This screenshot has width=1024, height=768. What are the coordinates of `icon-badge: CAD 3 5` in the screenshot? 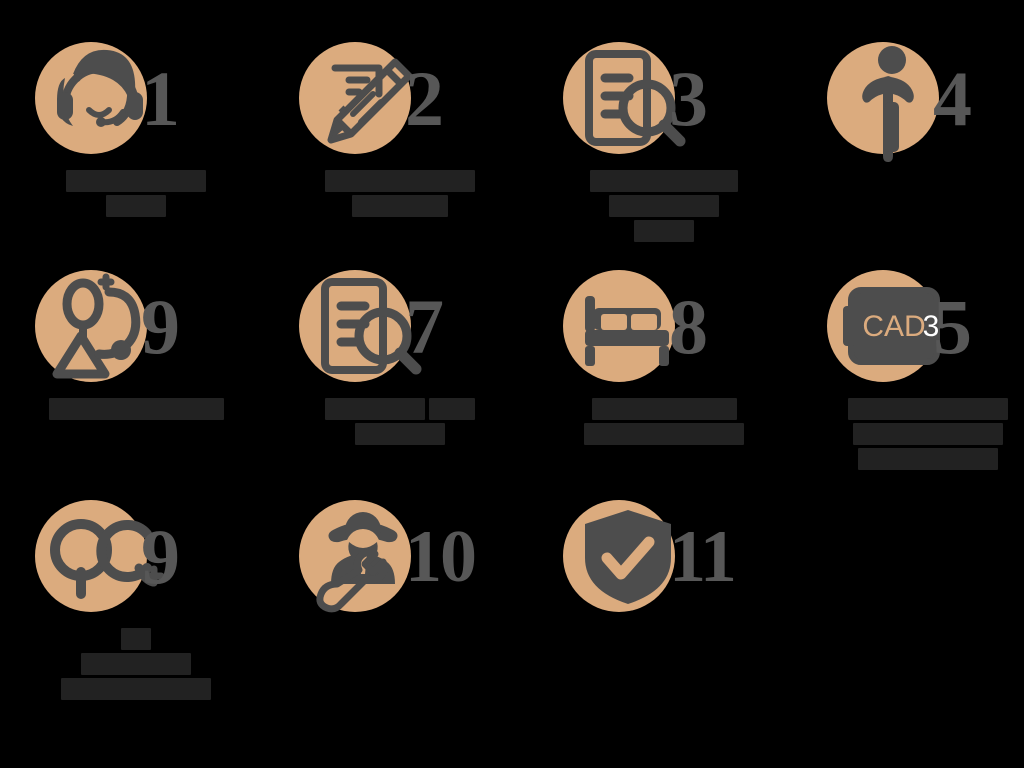 It's located at (918, 327).